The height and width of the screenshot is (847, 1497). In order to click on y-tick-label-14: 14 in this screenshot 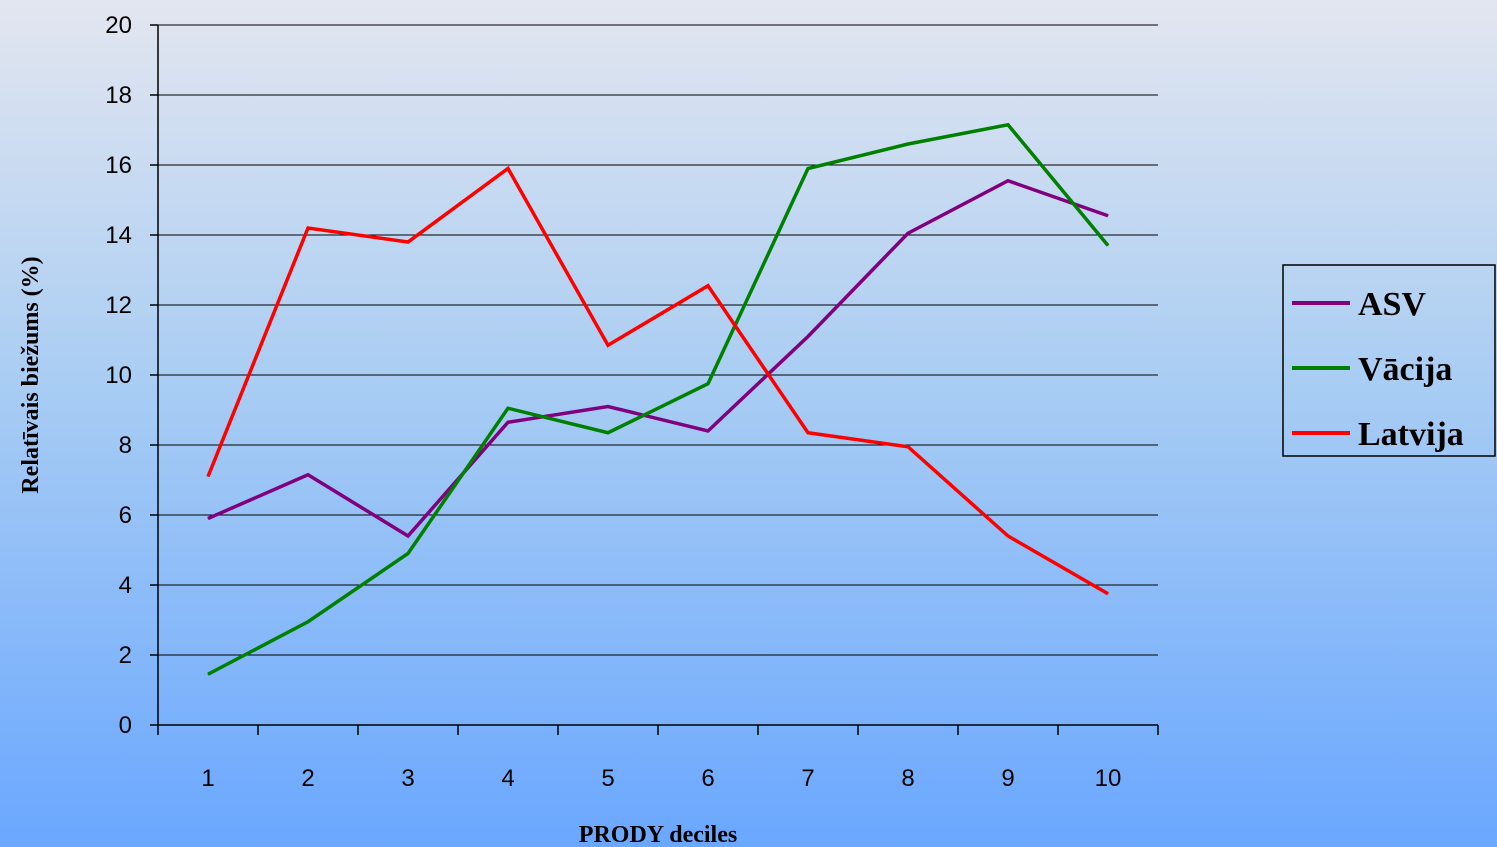, I will do `click(118, 235)`.